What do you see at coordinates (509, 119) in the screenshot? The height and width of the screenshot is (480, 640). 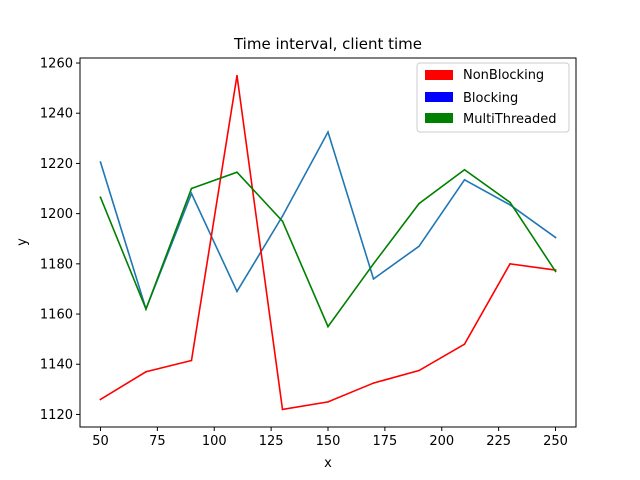 I see `legend-label-multithreaded: MultiThreaded` at bounding box center [509, 119].